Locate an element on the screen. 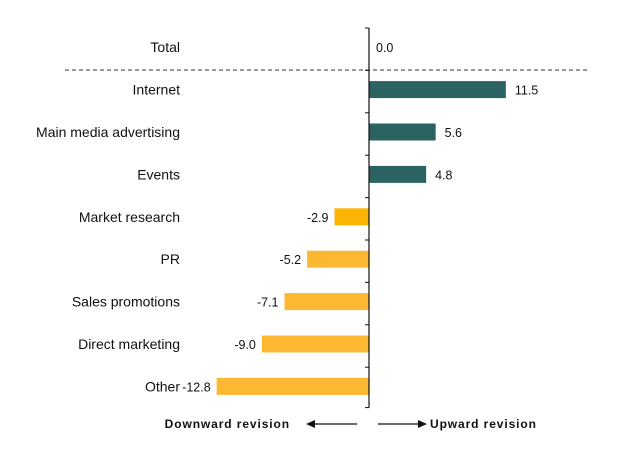  bar-direct-marketing is located at coordinates (315, 344).